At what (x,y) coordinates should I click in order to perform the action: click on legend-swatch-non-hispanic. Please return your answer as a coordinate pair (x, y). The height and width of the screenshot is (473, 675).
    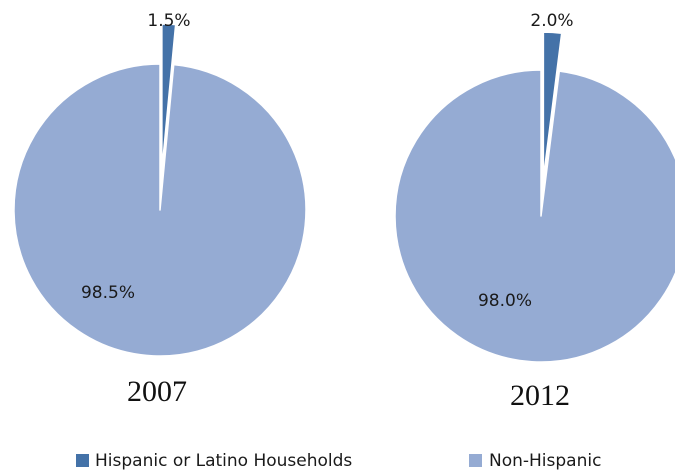
    Looking at the image, I should click on (475, 460).